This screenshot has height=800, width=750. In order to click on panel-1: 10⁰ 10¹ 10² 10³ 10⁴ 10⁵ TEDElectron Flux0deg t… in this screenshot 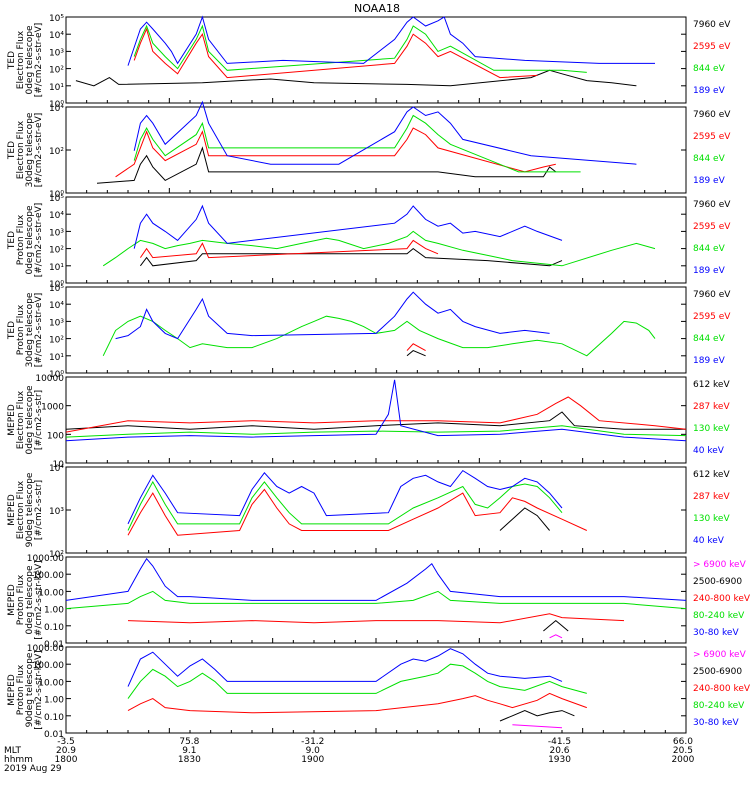, I will do `click(369, 62)`.